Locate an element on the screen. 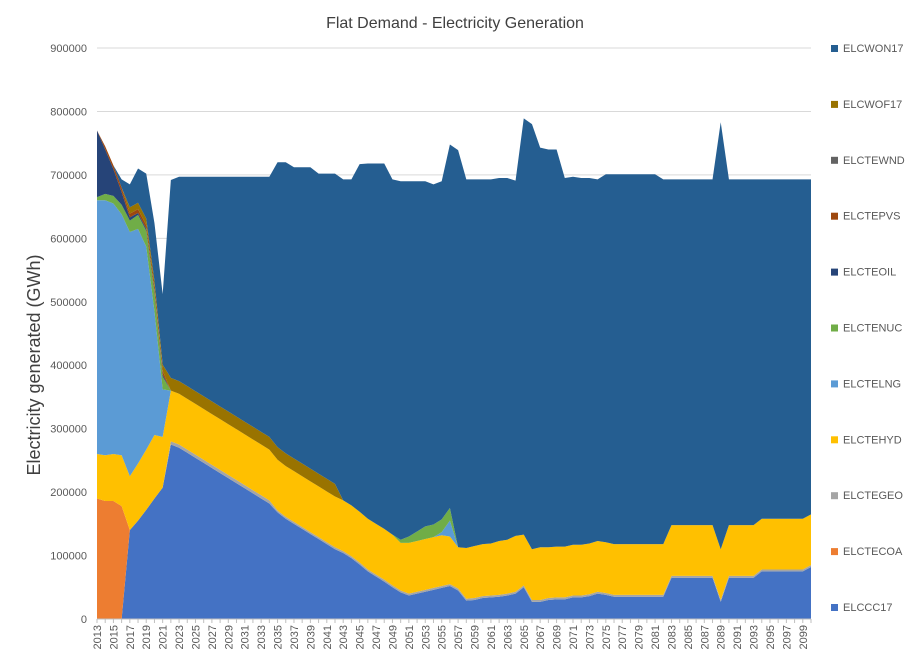 The width and height of the screenshot is (911, 661). x-tick-label: 2017 is located at coordinates (131, 637).